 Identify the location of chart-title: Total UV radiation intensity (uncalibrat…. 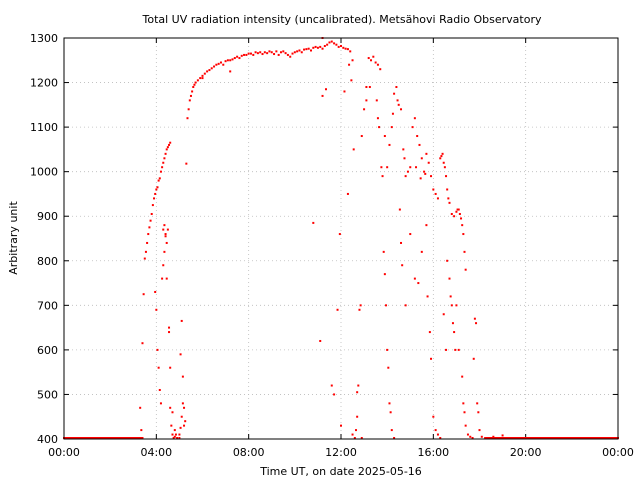
(342, 19).